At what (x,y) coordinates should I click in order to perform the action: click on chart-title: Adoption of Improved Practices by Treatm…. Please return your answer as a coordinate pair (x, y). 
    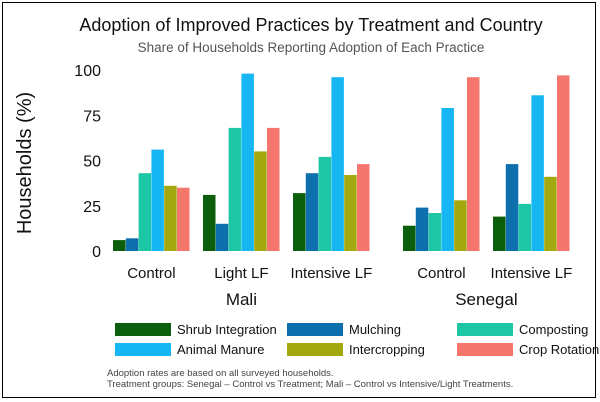
    Looking at the image, I should click on (310, 25).